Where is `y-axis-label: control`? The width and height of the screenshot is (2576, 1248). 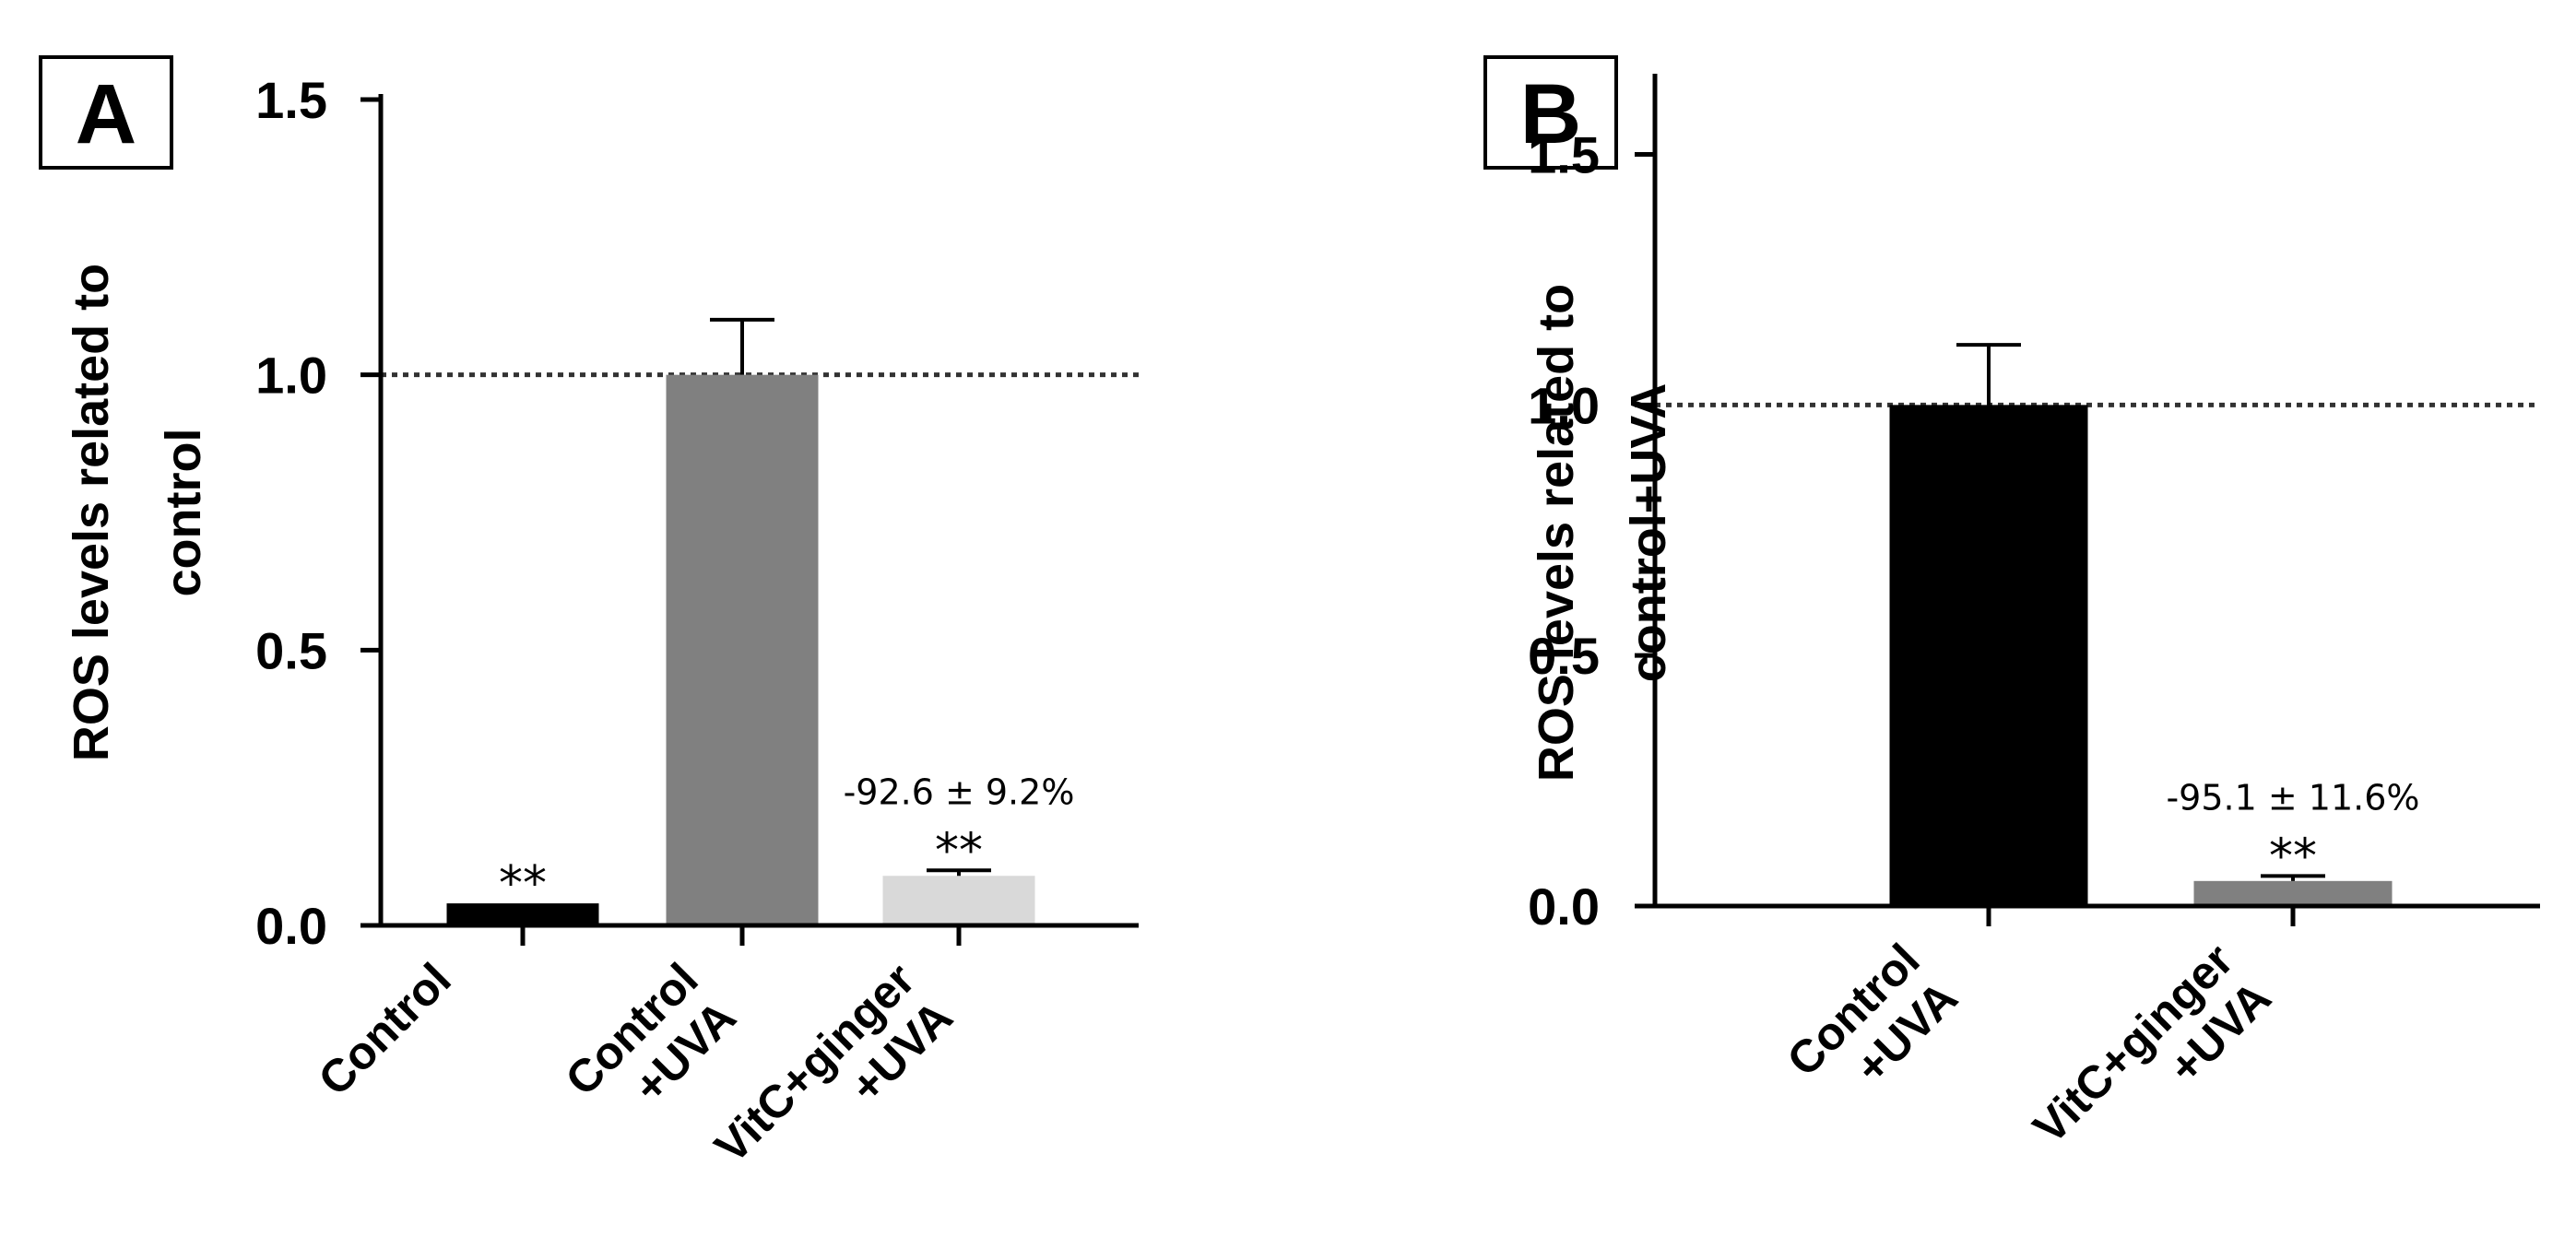 y-axis-label: control is located at coordinates (183, 513).